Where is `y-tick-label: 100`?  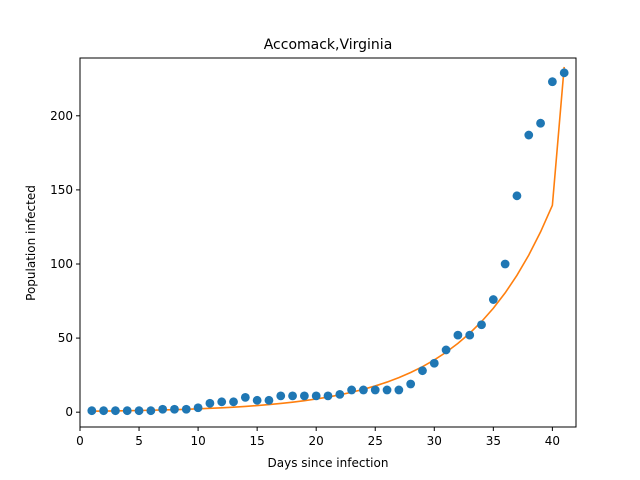 y-tick-label: 100 is located at coordinates (61, 264).